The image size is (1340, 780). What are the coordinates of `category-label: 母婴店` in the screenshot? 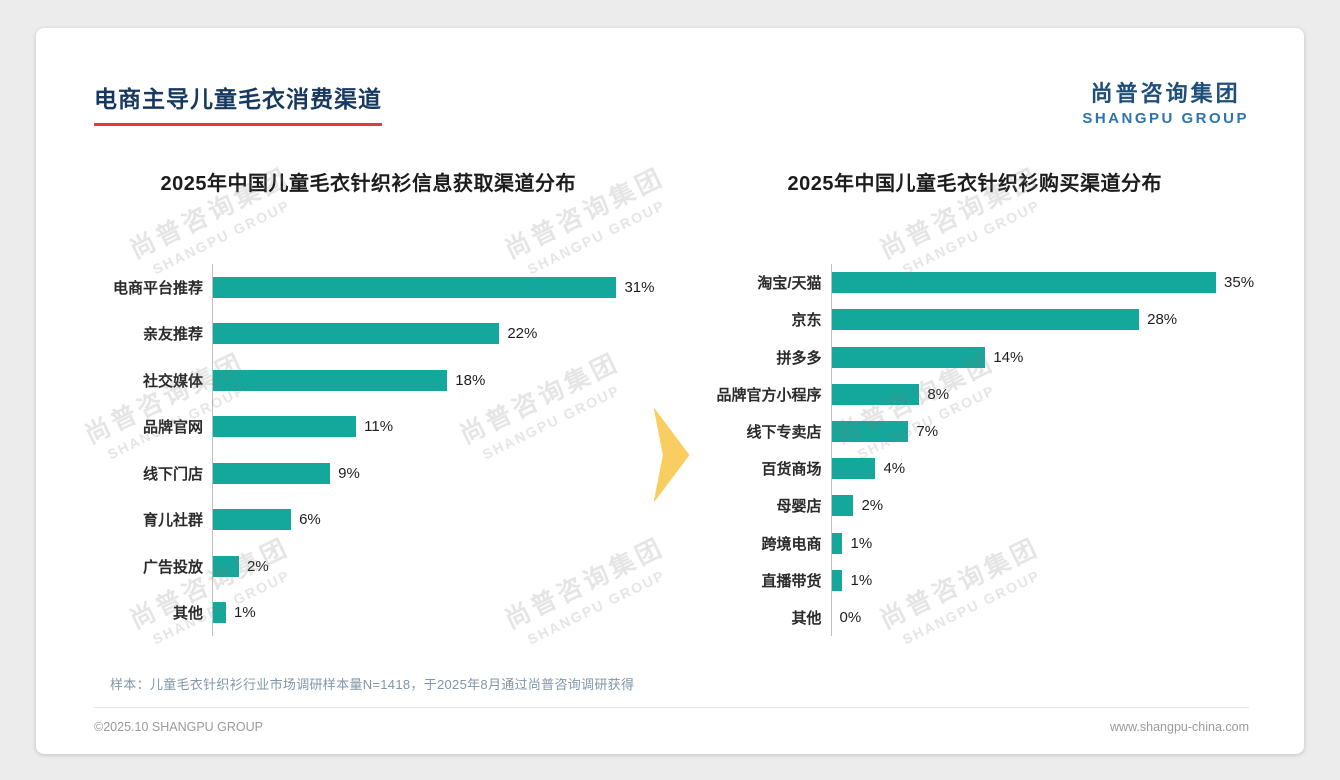 It's located at (799, 507).